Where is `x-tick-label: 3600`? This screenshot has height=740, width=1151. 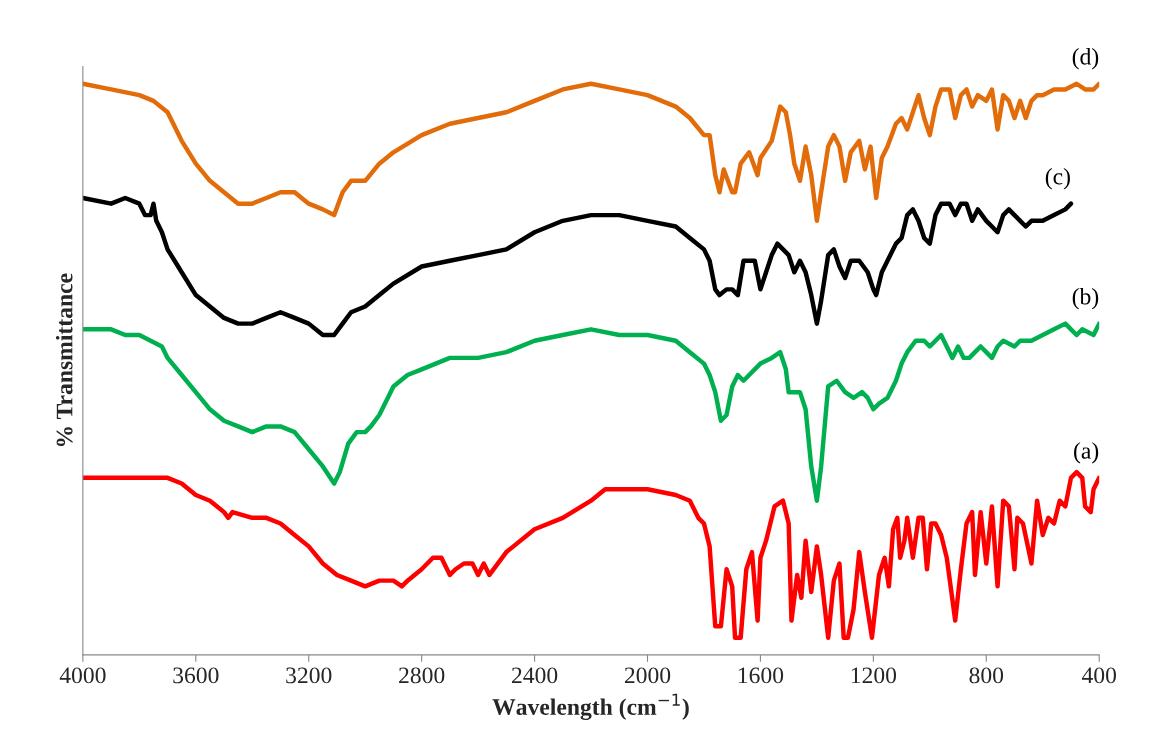 x-tick-label: 3600 is located at coordinates (196, 675).